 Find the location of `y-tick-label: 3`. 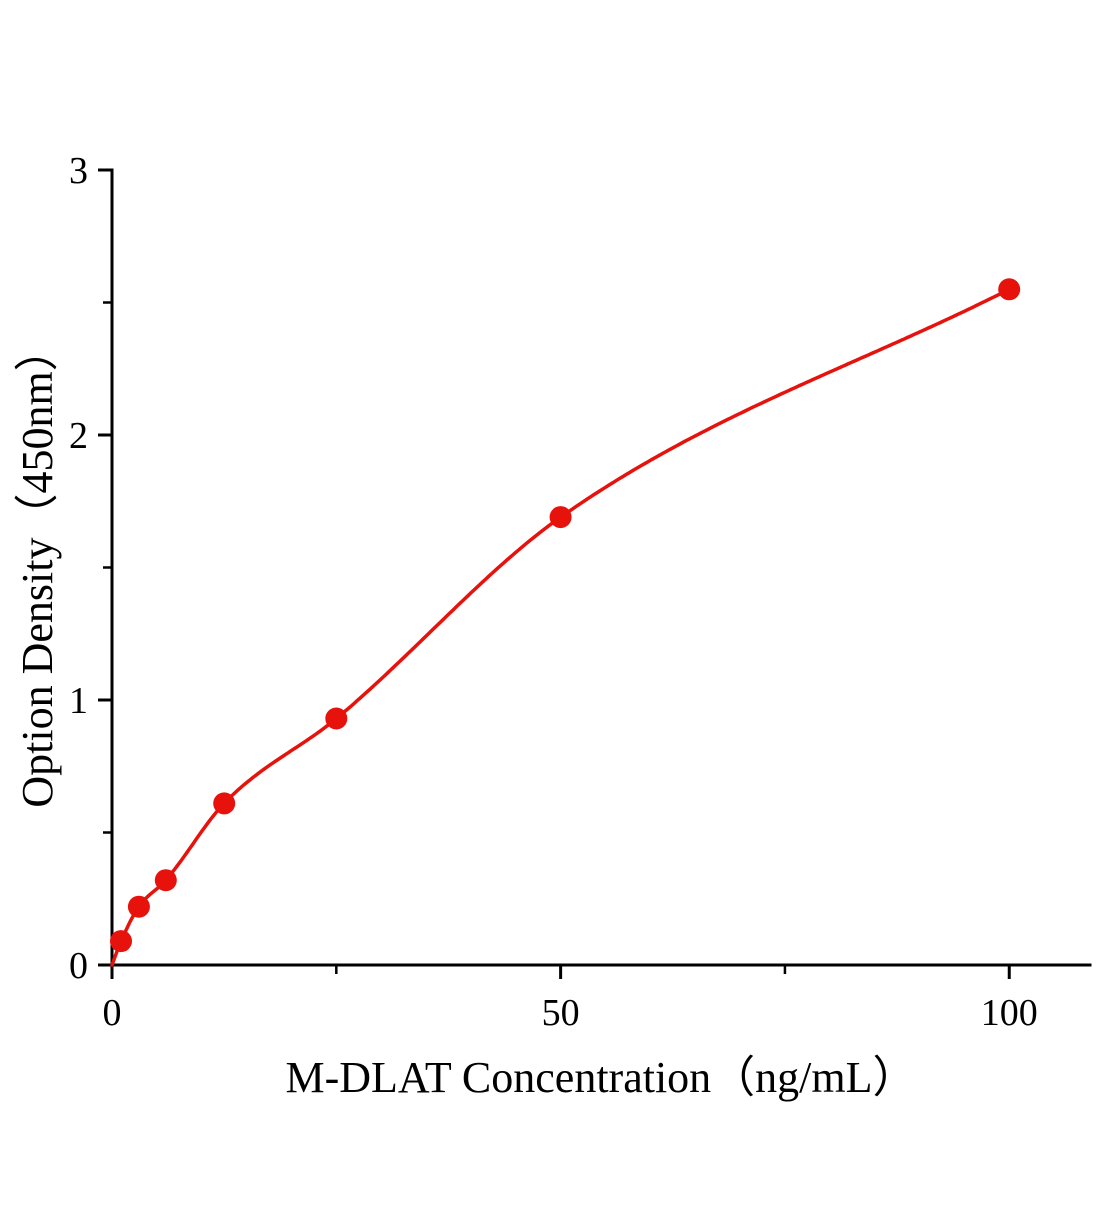

y-tick-label: 3 is located at coordinates (78, 171).